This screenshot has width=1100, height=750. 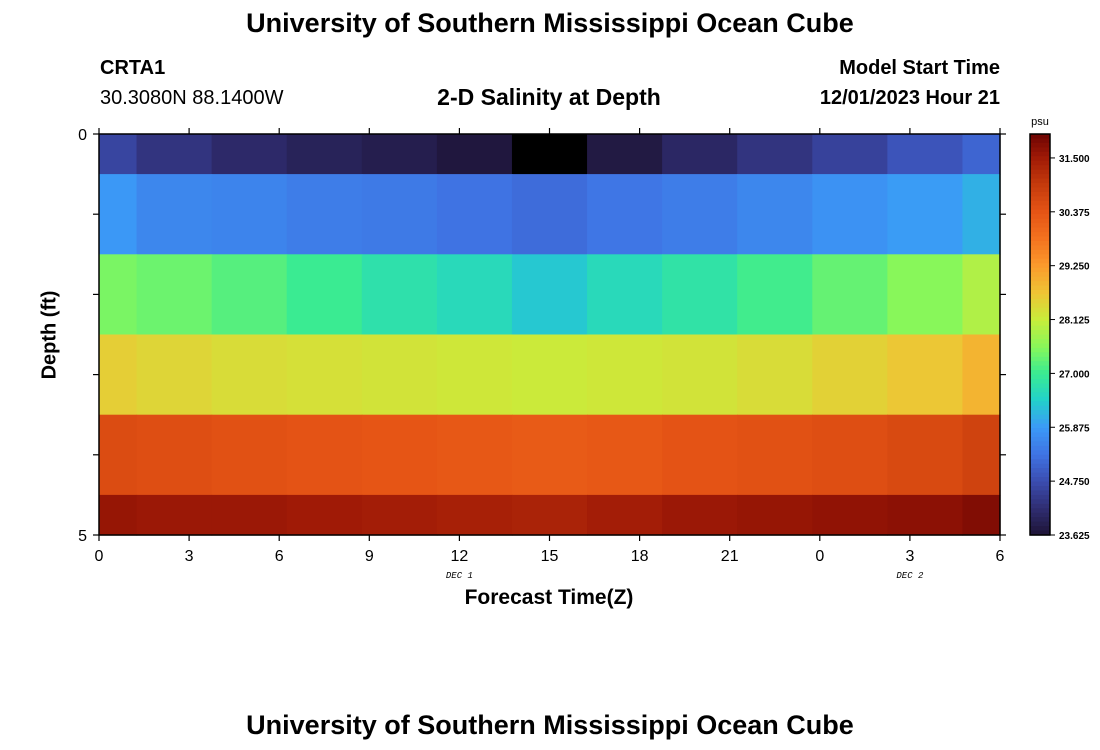 What do you see at coordinates (189, 556) in the screenshot?
I see `x-tick-label: 3` at bounding box center [189, 556].